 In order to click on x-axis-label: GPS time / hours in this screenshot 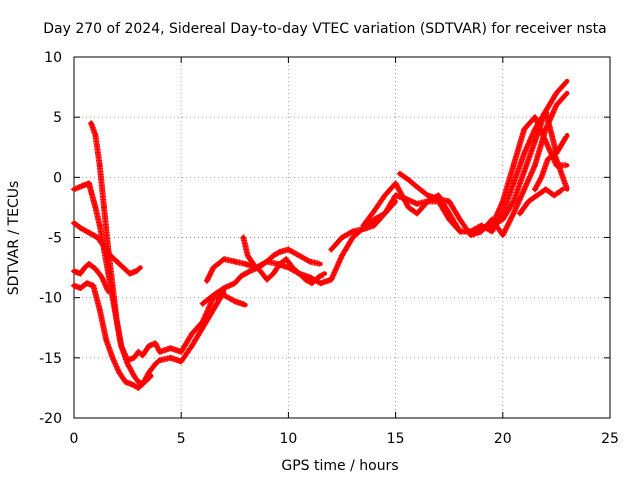, I will do `click(339, 466)`.